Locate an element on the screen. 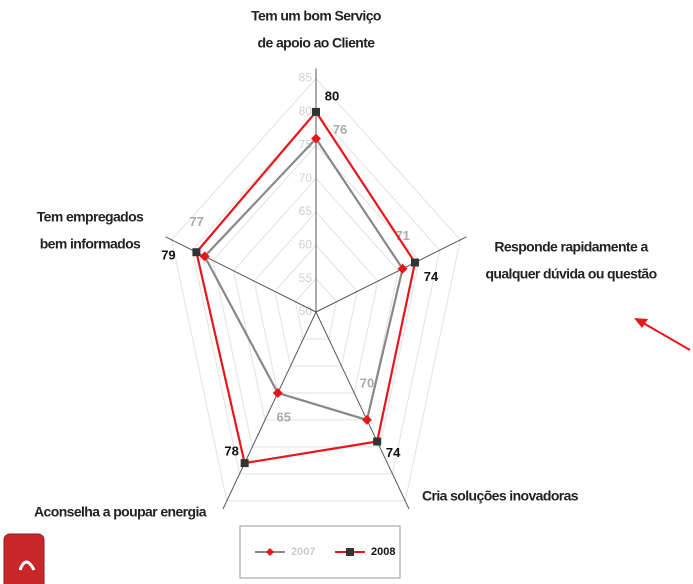  category-label: Aconselha a poupar energia is located at coordinates (120, 512).